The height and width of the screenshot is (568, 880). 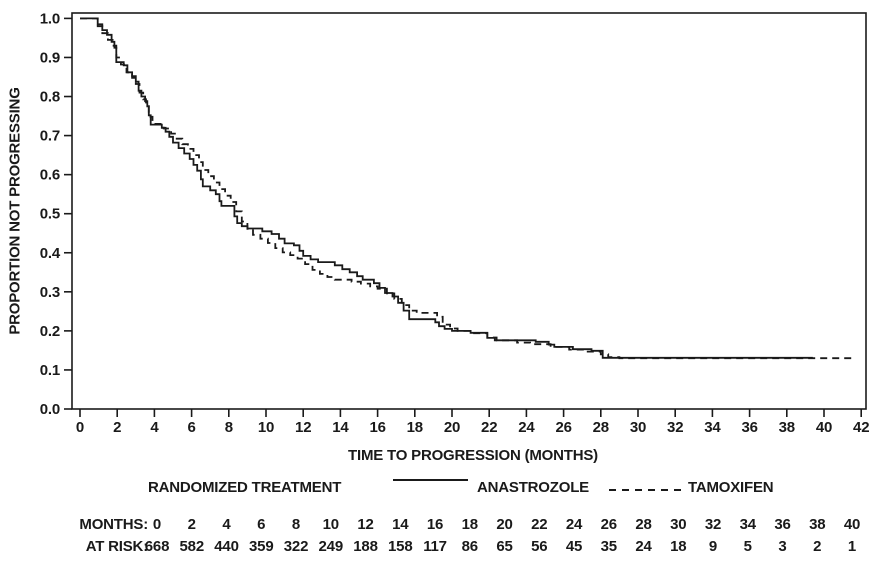 I want to click on x-tick-label: 30, so click(x=638, y=427).